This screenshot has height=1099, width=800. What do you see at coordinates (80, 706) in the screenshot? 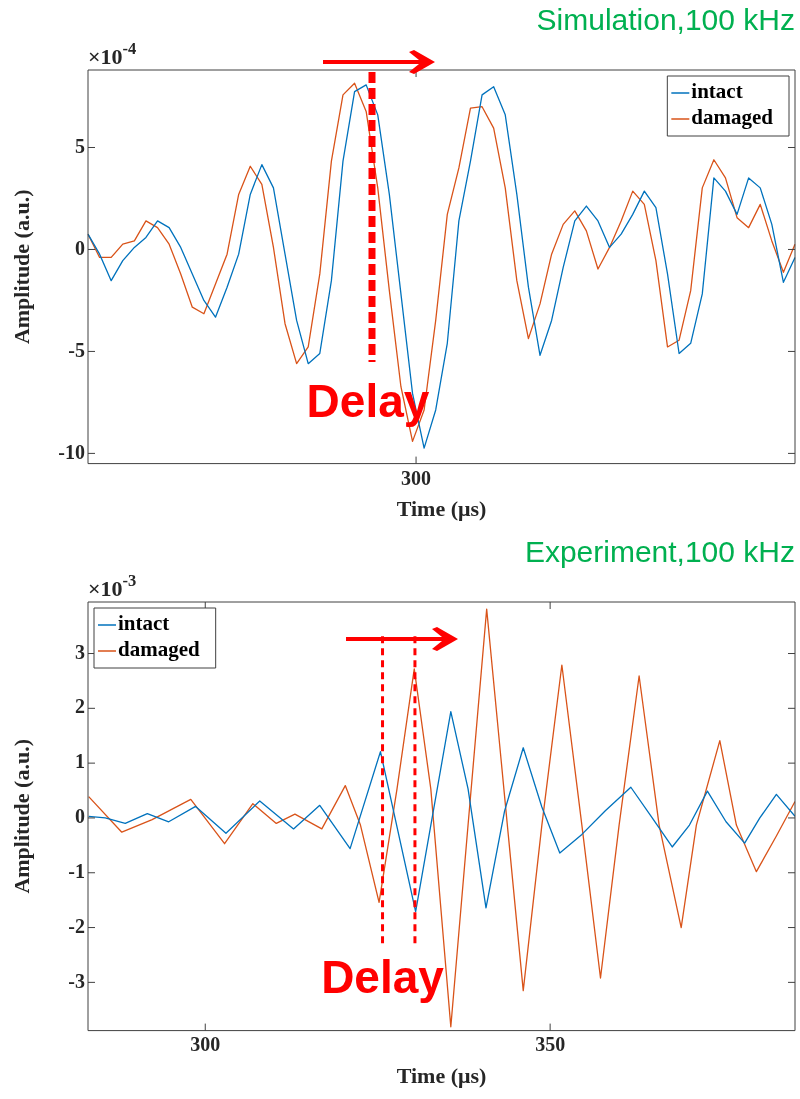
I see `y-tick-label: 2` at bounding box center [80, 706].